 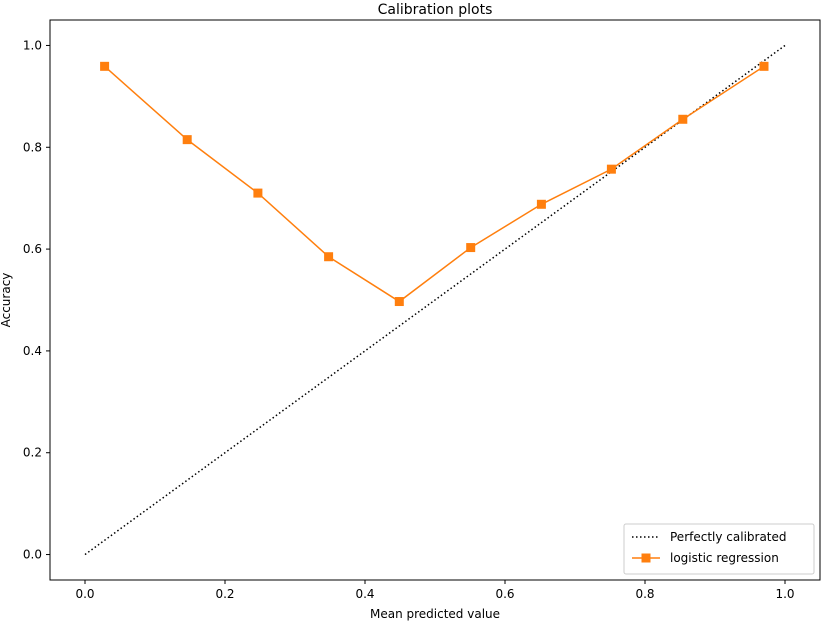 I want to click on y-tick-label: 0.0, so click(x=32, y=555).